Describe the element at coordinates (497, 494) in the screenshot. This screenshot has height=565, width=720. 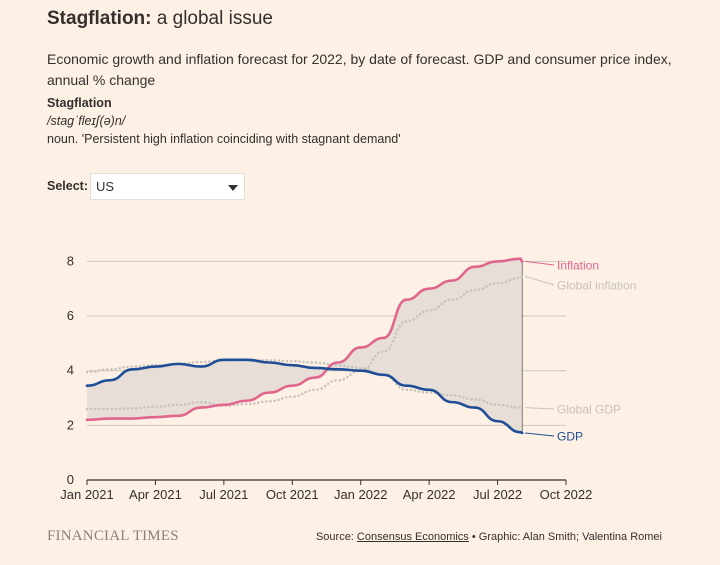
I see `x-tick-label: Jul 2022` at that location.